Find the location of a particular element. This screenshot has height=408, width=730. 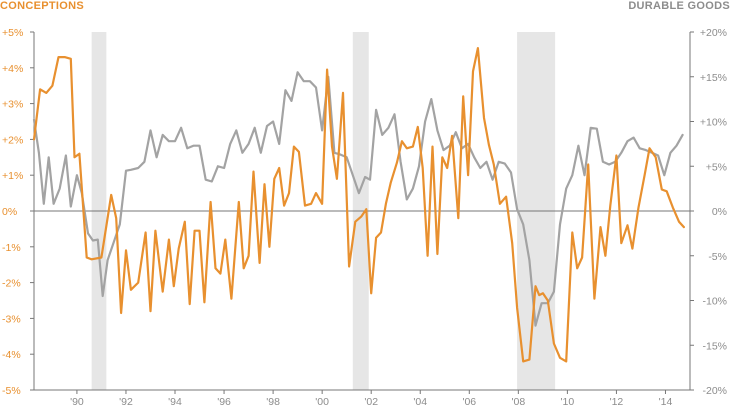

left-tick-label: -3% is located at coordinates (11, 319).